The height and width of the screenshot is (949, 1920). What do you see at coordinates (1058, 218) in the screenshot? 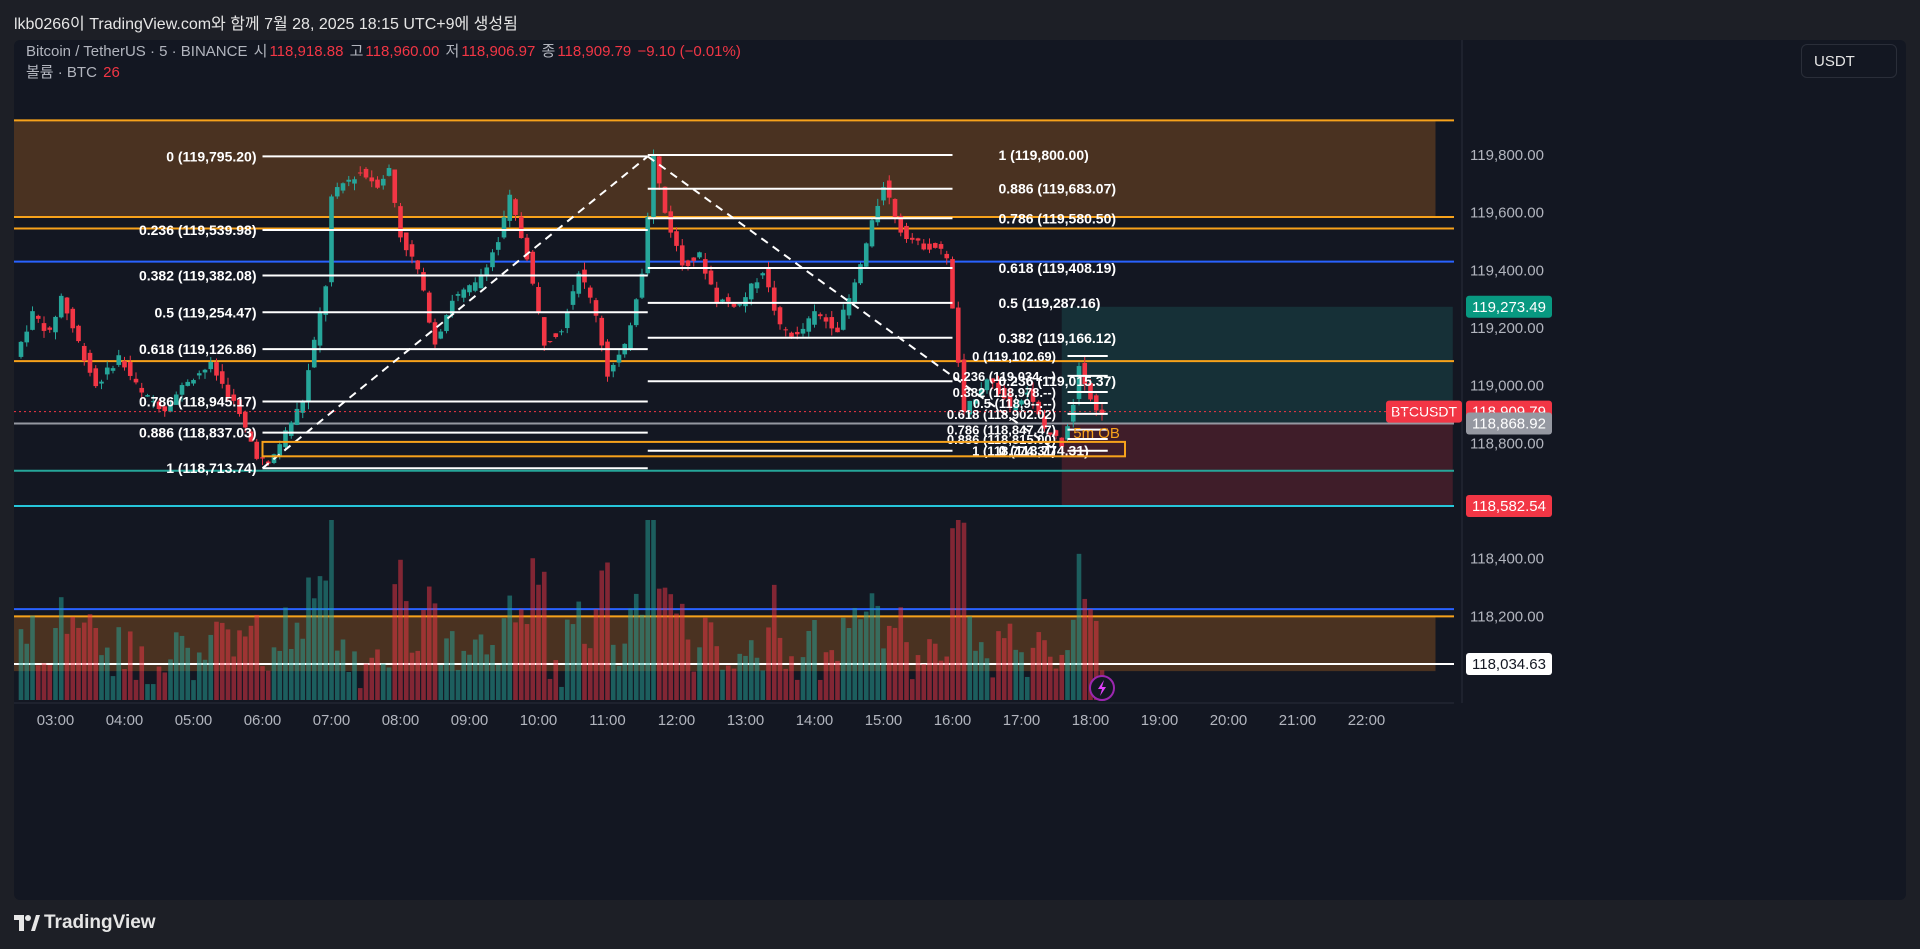
I see `fib-level-label: 0.786 (119,580.50)` at bounding box center [1058, 218].